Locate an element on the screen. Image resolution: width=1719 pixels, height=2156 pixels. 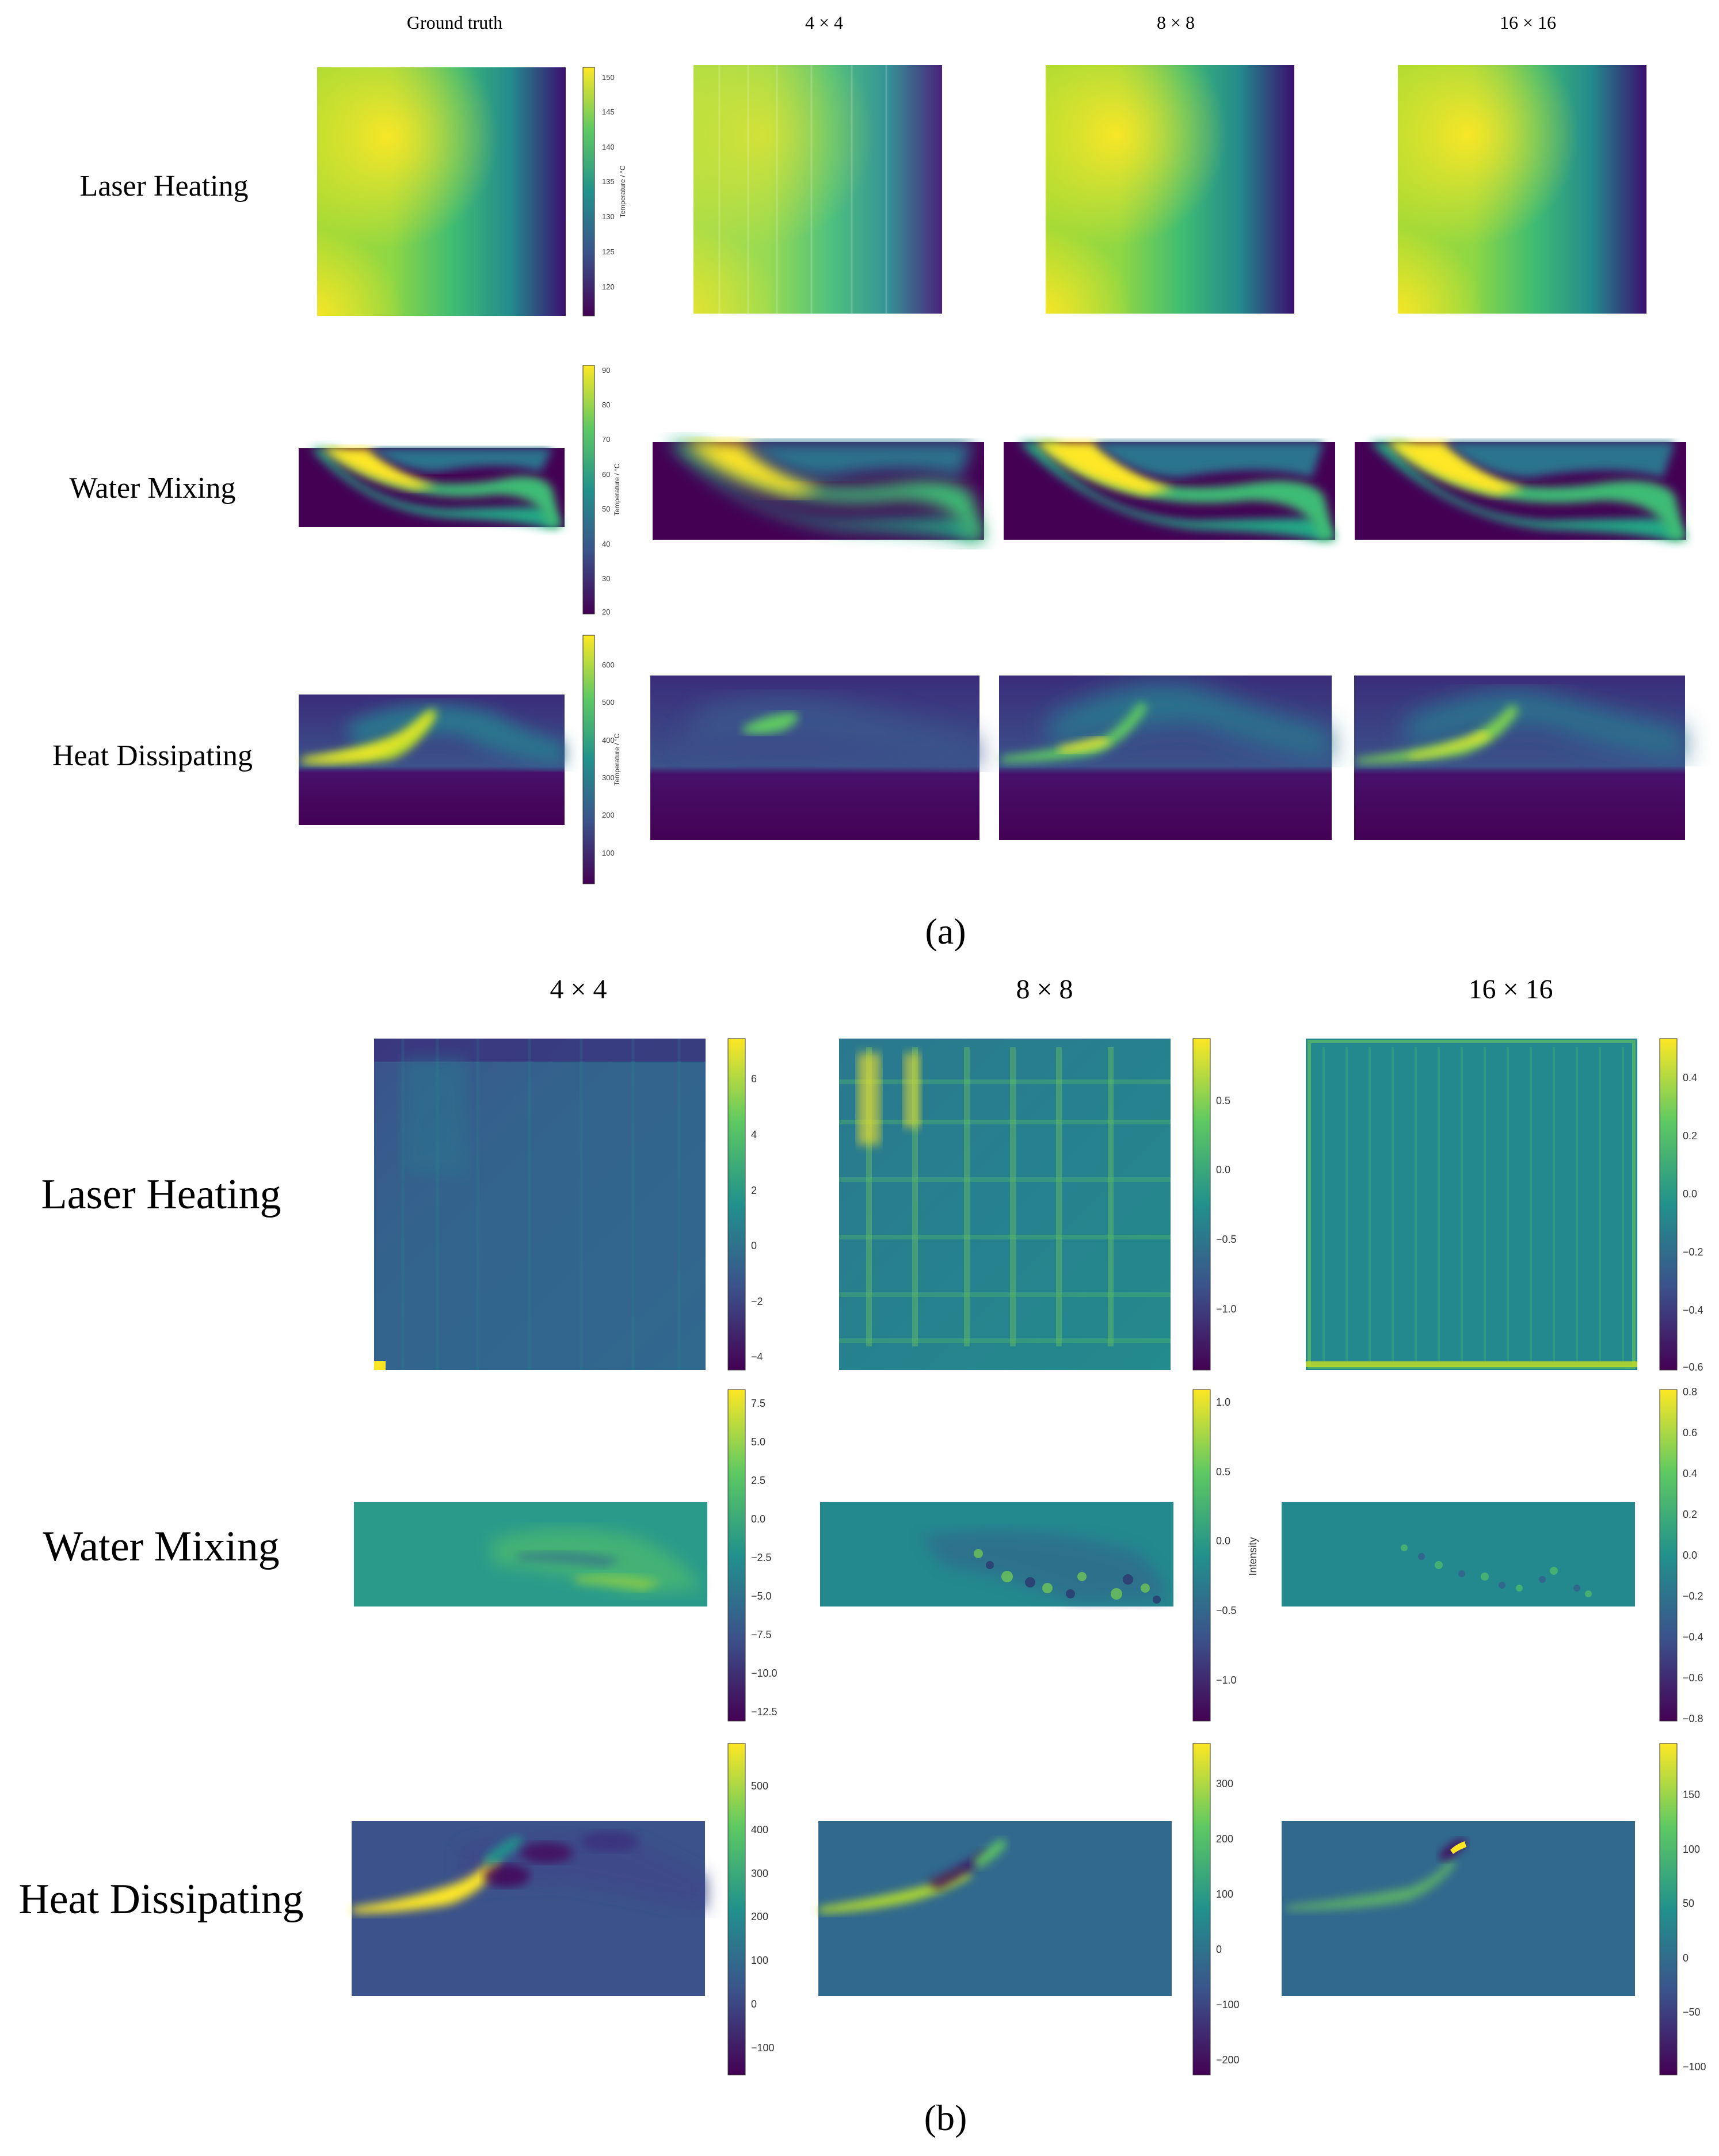
cb-b-water-8x8-label: Intensity is located at coordinates (1253, 1556).